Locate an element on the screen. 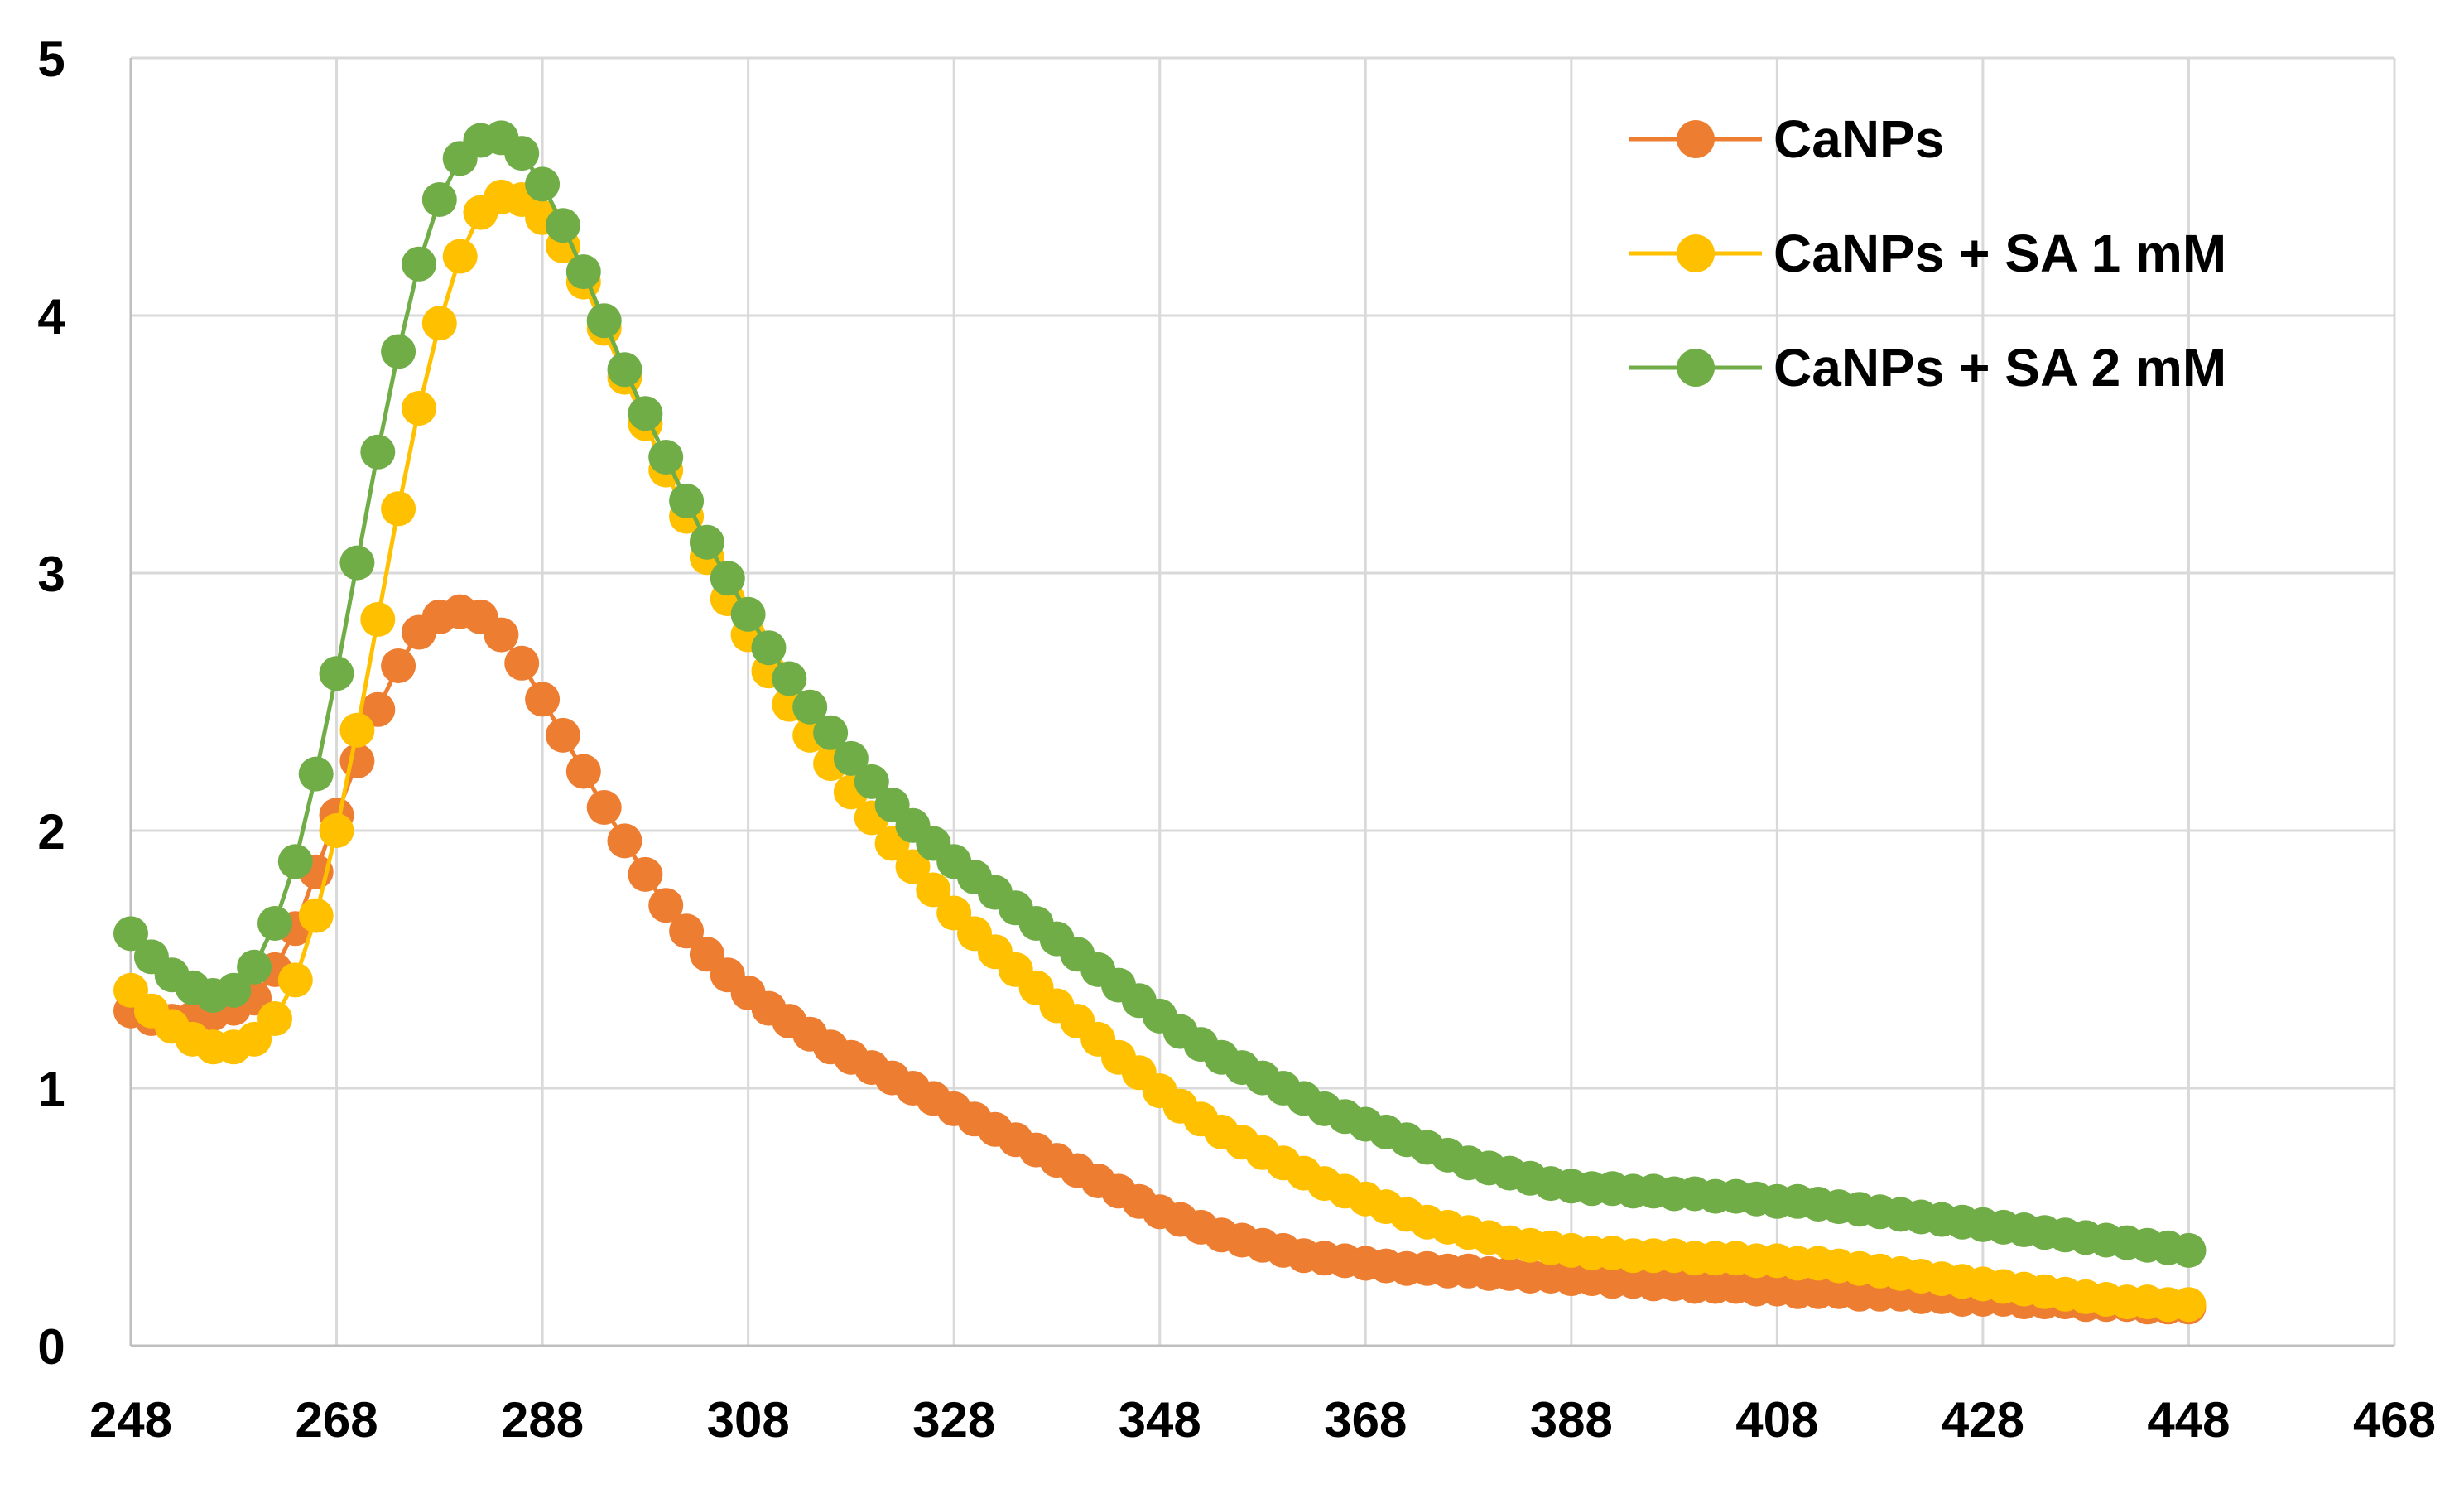 The height and width of the screenshot is (1489, 2464). legend-item-1: CaNPs is located at coordinates (1786, 139).